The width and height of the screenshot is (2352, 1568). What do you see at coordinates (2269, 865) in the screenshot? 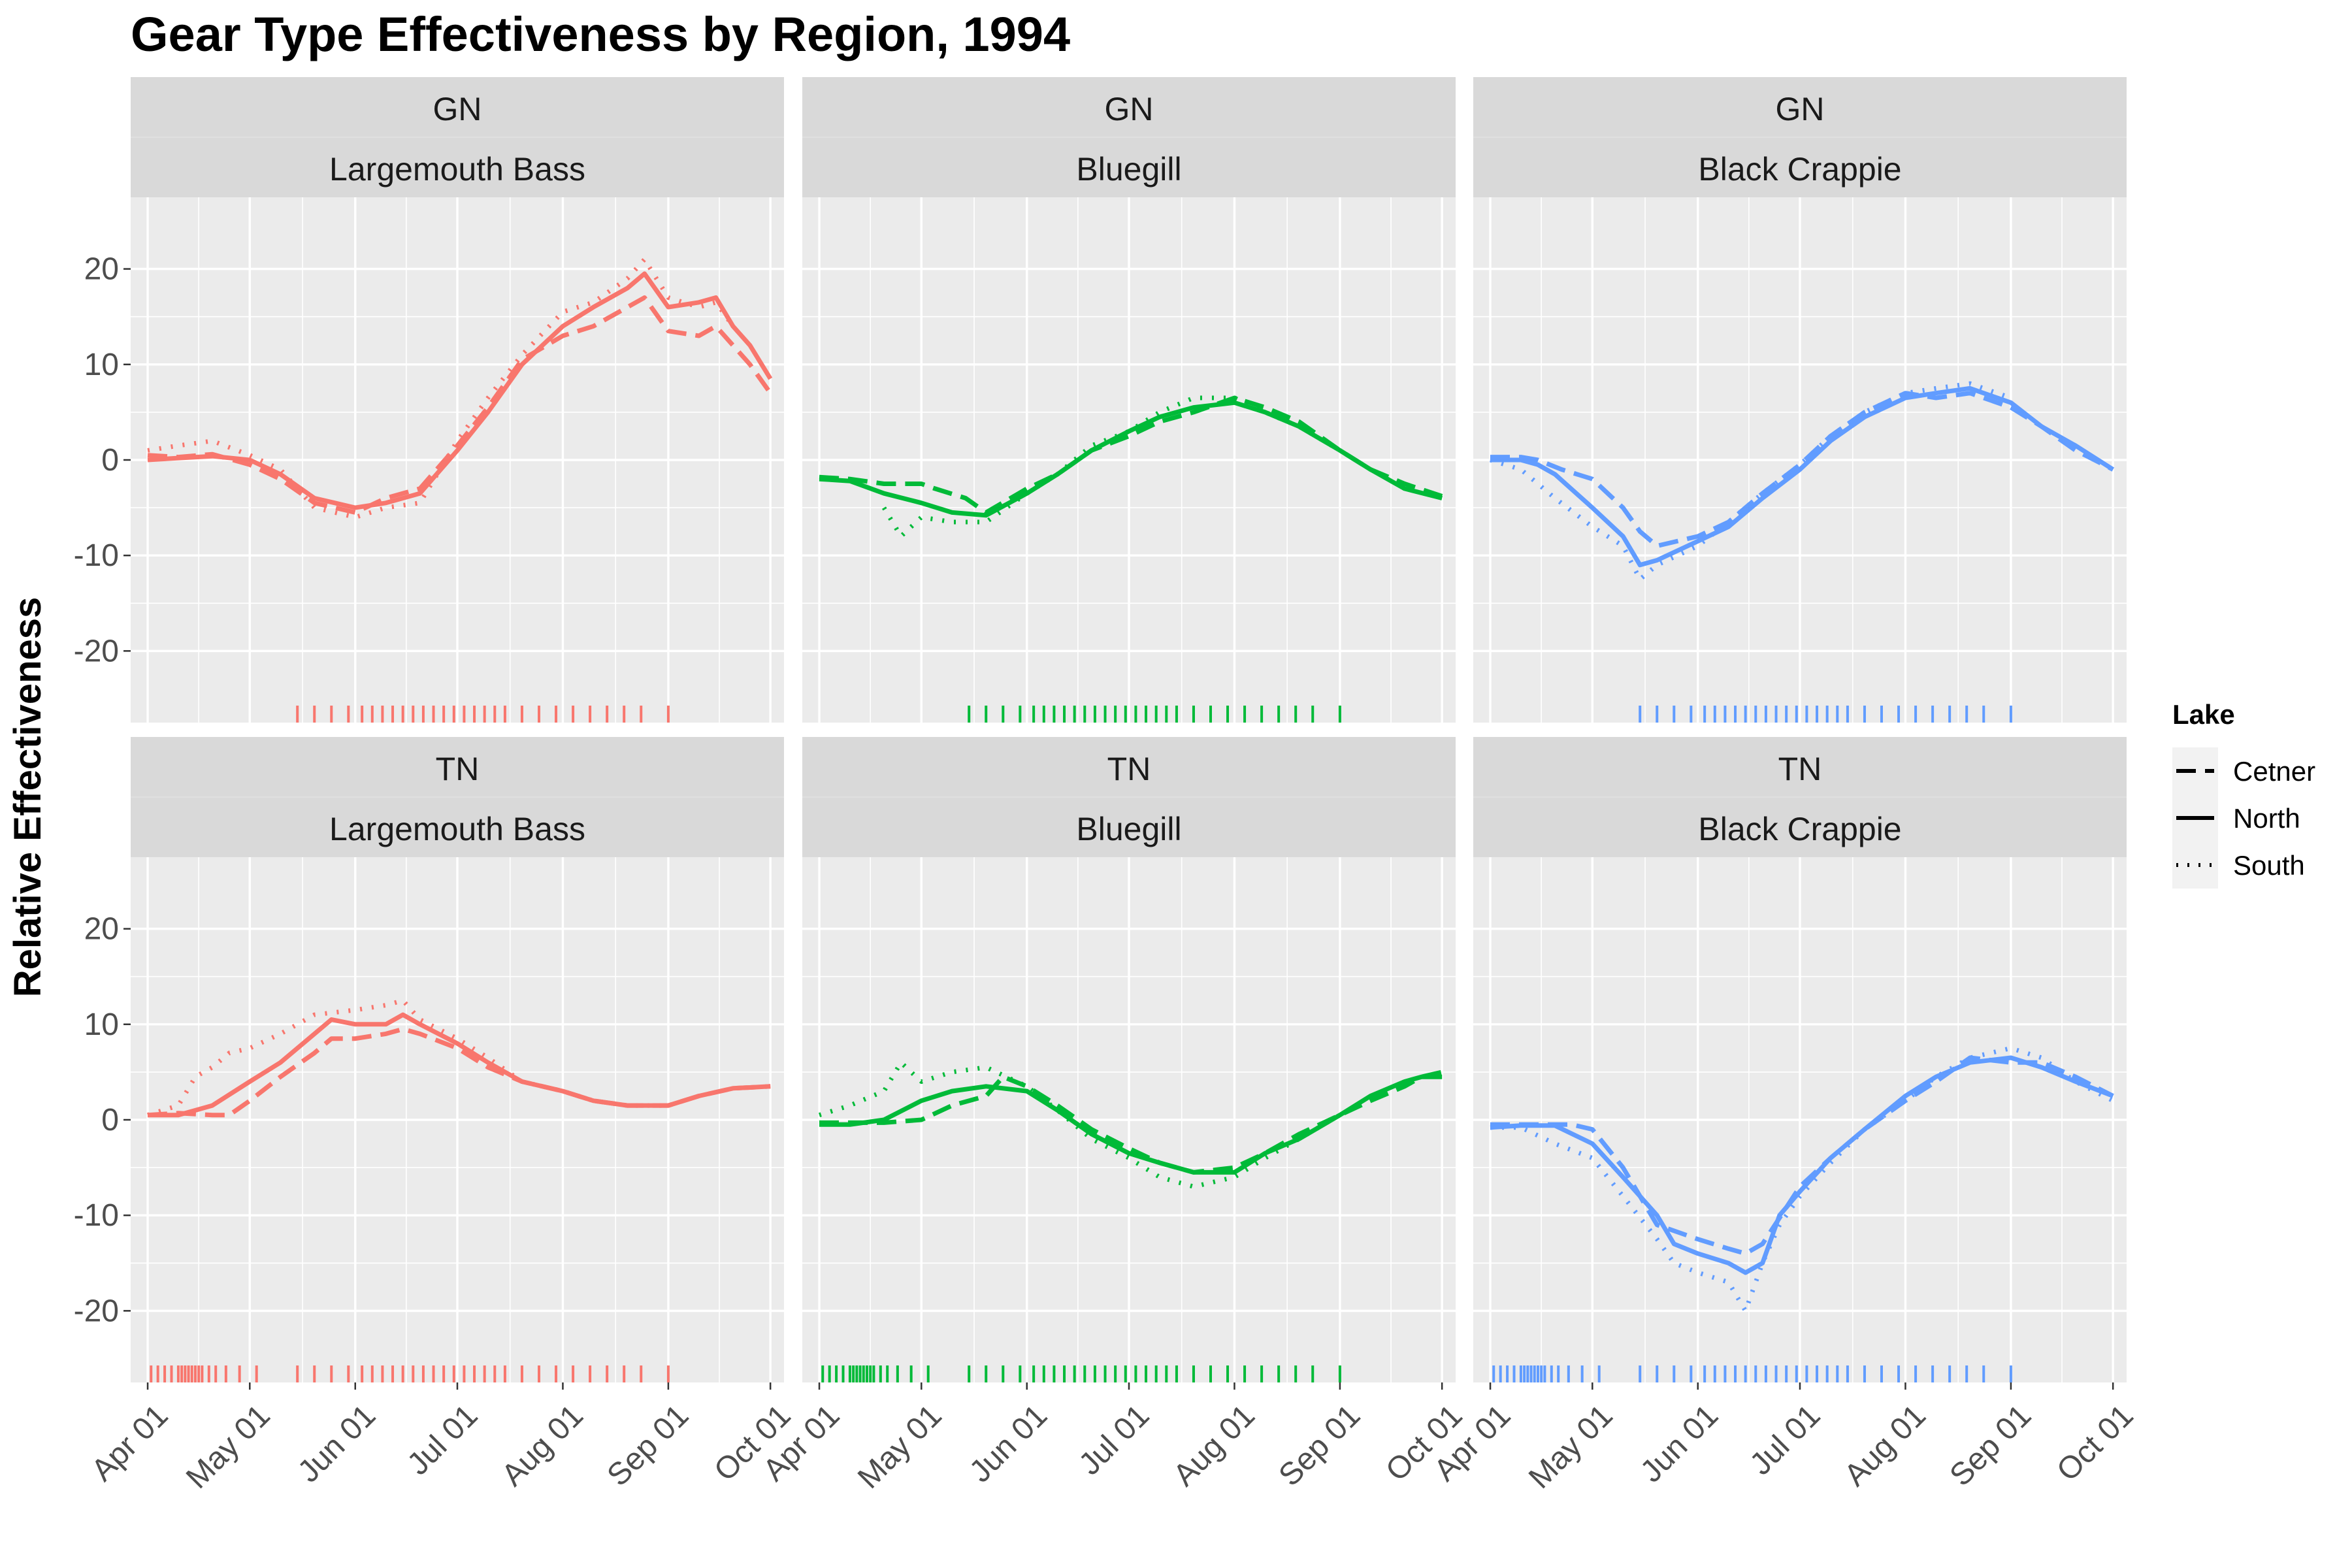
I see `legend-label-south: South` at bounding box center [2269, 865].